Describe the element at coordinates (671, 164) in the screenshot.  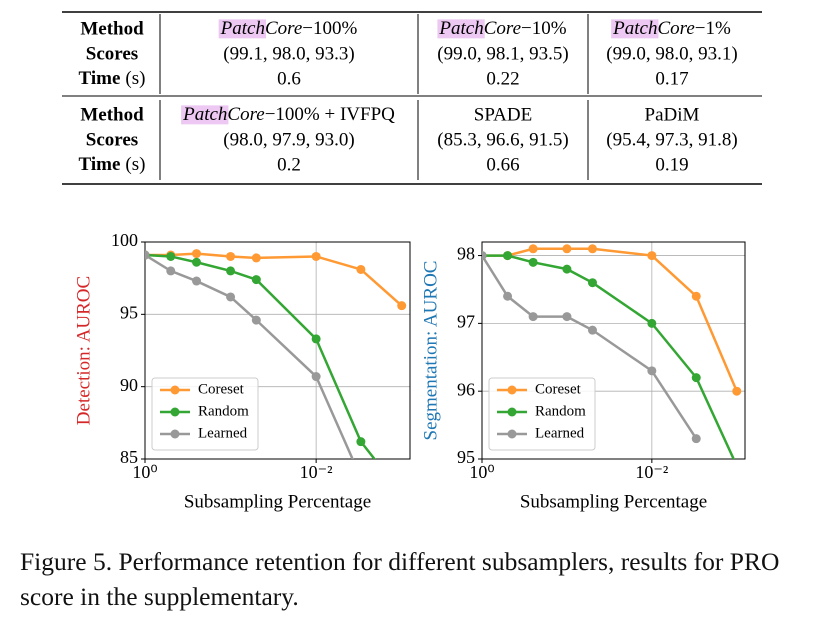
I see `table-cell: 0.19` at that location.